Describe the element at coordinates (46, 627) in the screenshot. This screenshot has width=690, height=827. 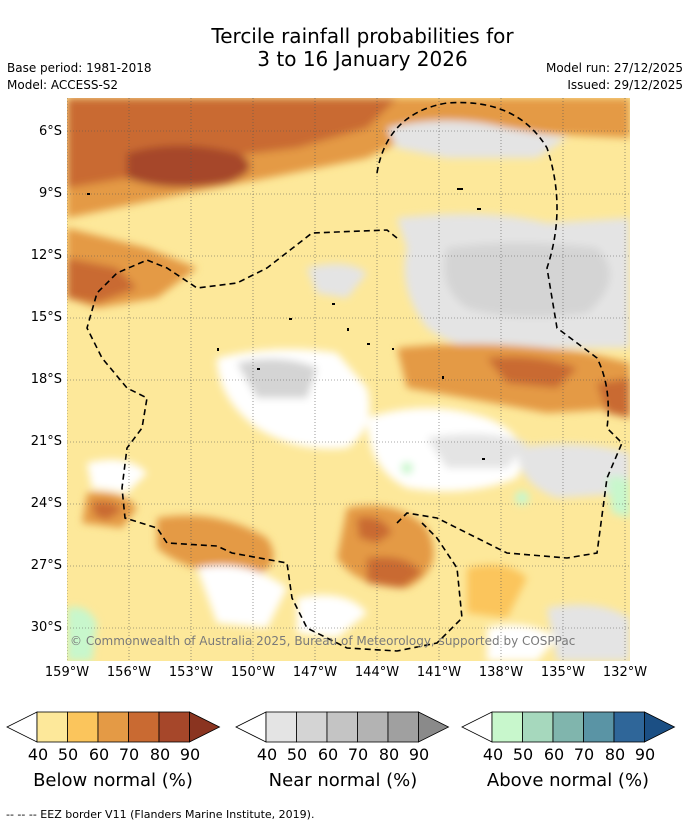
I see `lat-label: 30°S` at that location.